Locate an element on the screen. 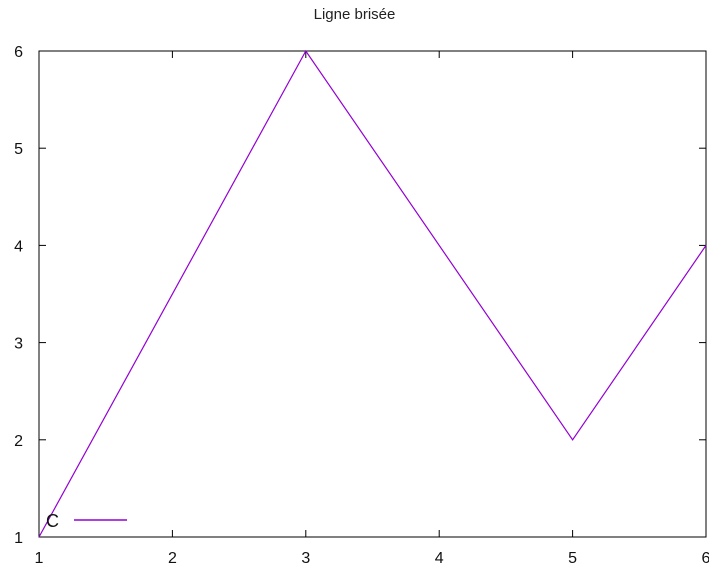 The image size is (709, 572). y-tick-label: 4 is located at coordinates (18, 246).